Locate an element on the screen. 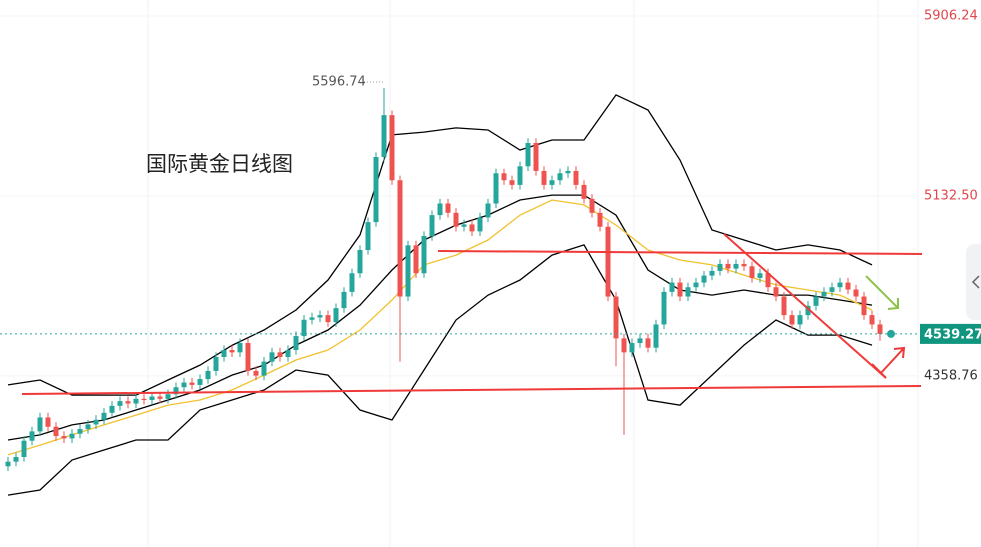  y-tick-label: 5132.50 is located at coordinates (951, 195).